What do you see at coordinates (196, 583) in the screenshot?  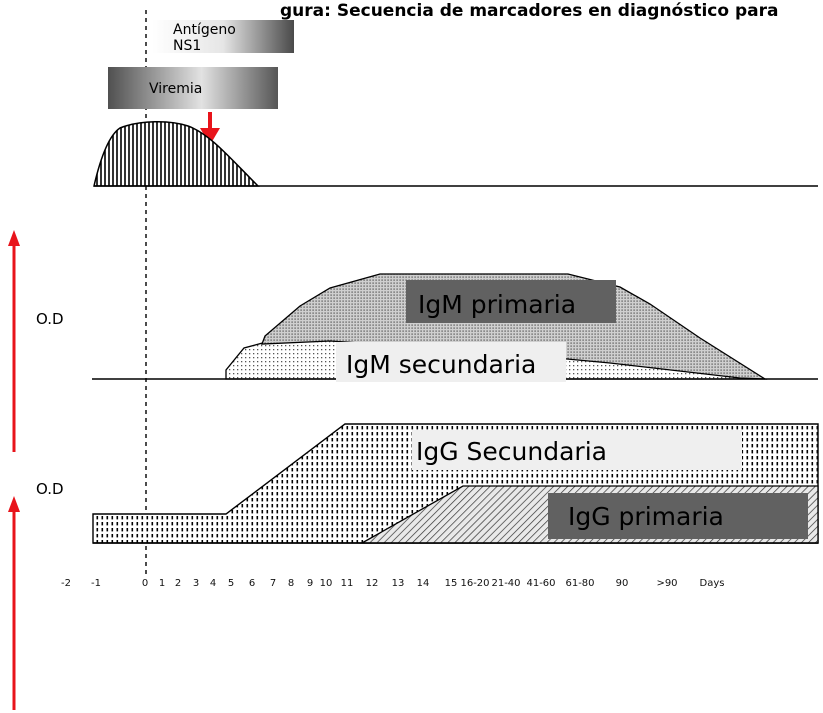 I see `x-axis-tick-label: 3` at bounding box center [196, 583].